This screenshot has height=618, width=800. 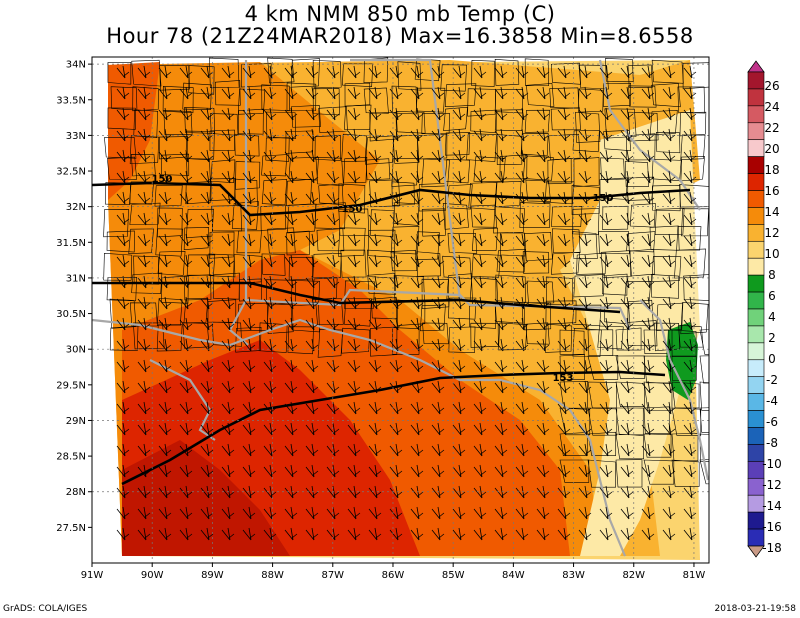 What do you see at coordinates (393, 575) in the screenshot?
I see `lon-tick-label: 86W` at bounding box center [393, 575].